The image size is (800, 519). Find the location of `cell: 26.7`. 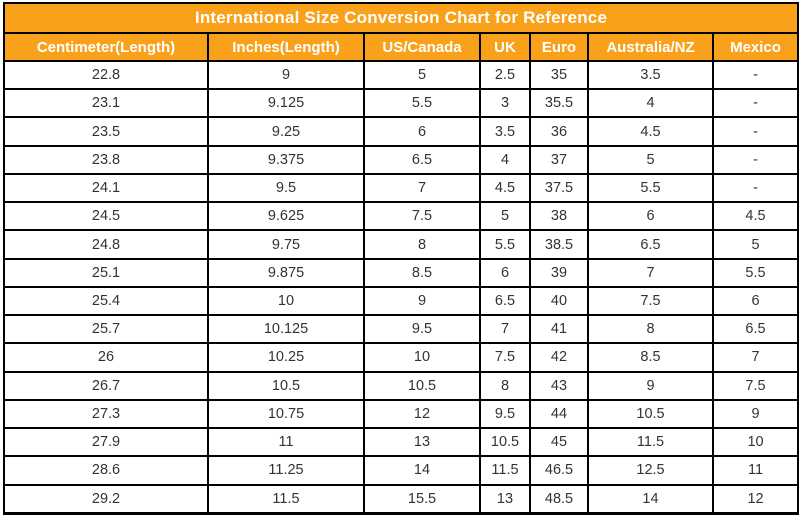

cell: 26.7 is located at coordinates (106, 385).